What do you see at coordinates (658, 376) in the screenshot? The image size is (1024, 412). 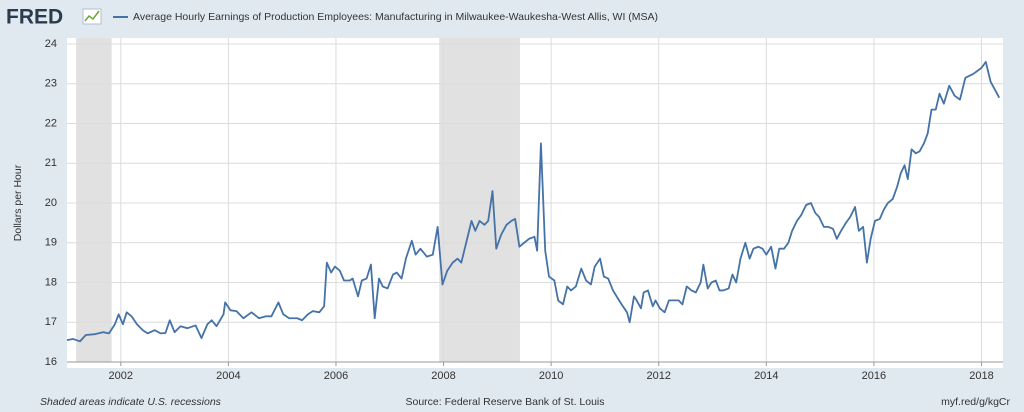 I see `x-tick-label: 2012` at bounding box center [658, 376].